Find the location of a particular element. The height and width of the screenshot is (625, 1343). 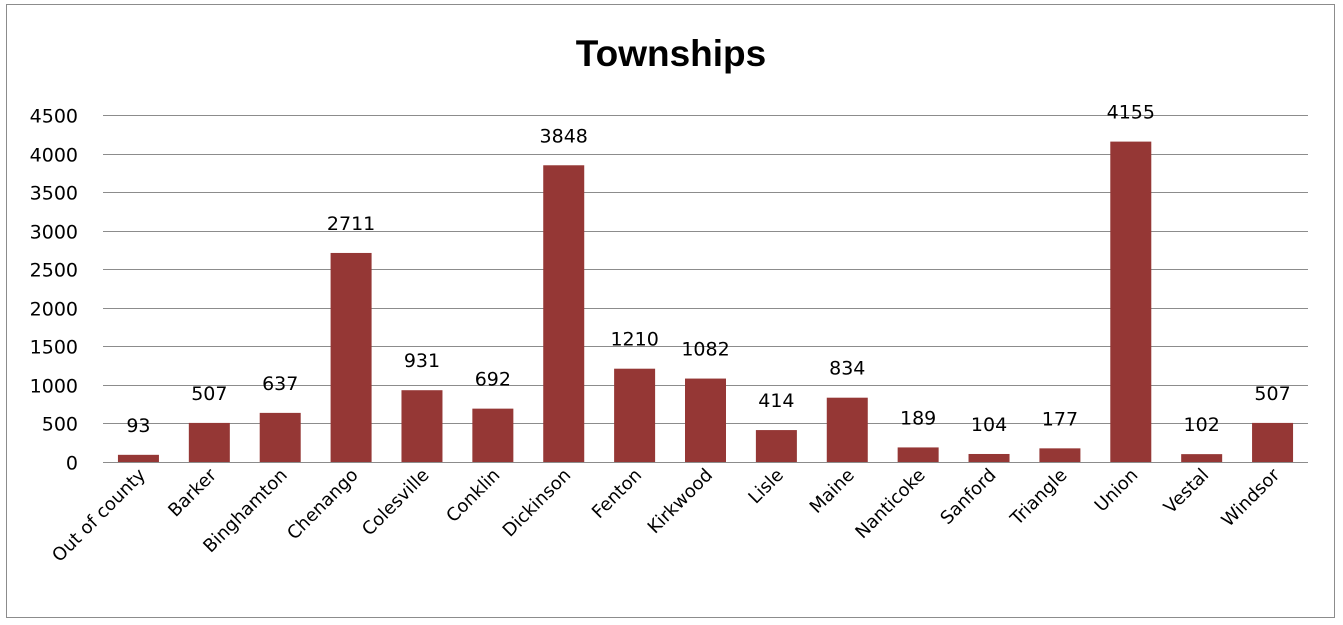

x-tick-label: Chenango is located at coordinates (322, 504).